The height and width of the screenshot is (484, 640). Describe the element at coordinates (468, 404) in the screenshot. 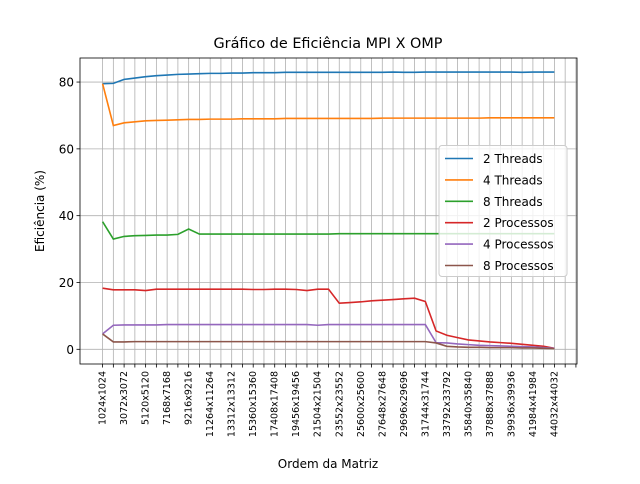

I see `x-tick-label: 35840x35840` at that location.